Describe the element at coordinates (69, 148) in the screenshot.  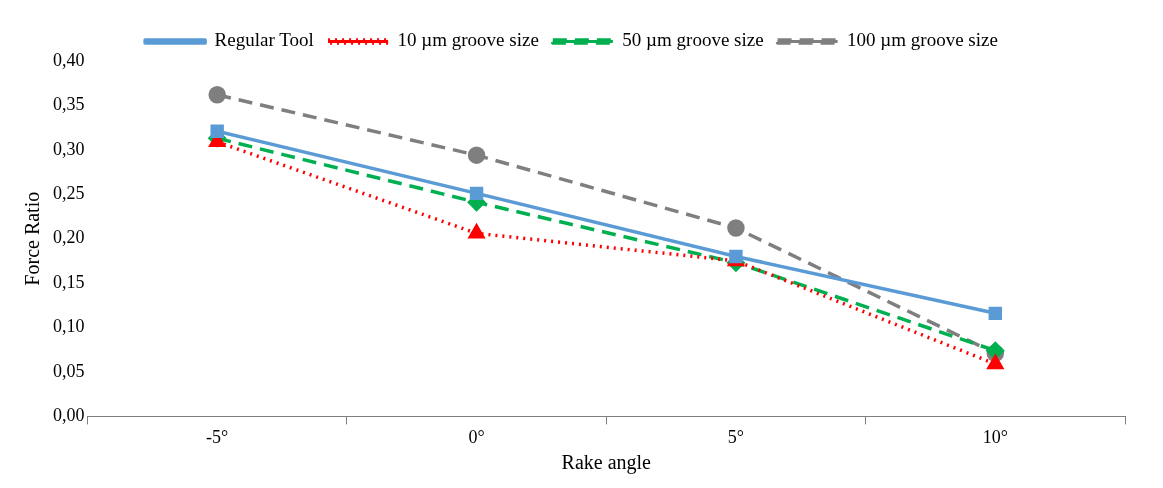
I see `y-tick-label: 0,30` at that location.